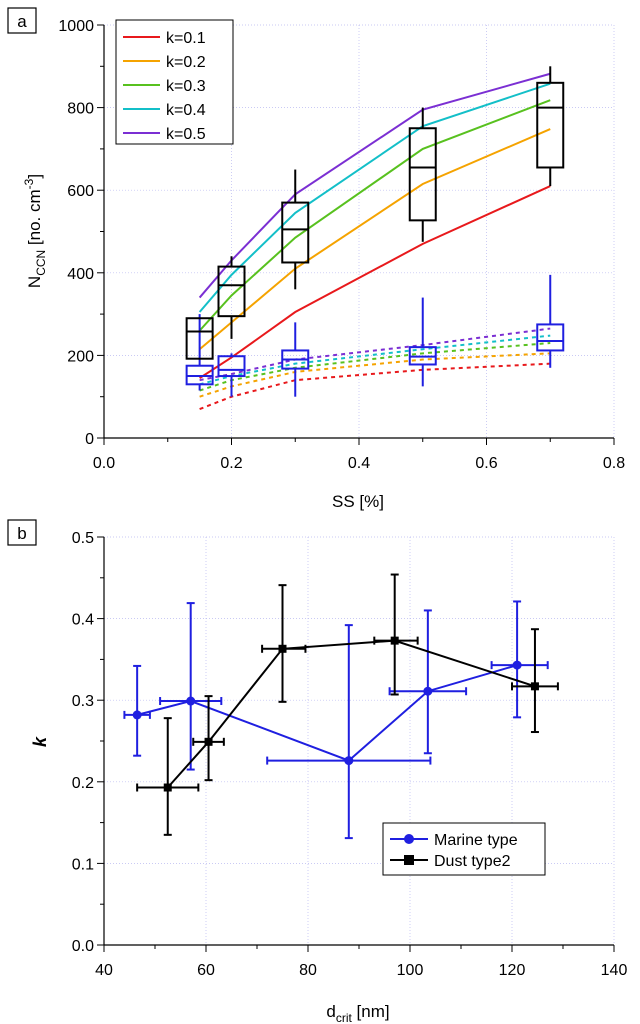 The width and height of the screenshot is (640, 1024). Describe the element at coordinates (186, 86) in the screenshot. I see `legend-label: k=0.3` at that location.